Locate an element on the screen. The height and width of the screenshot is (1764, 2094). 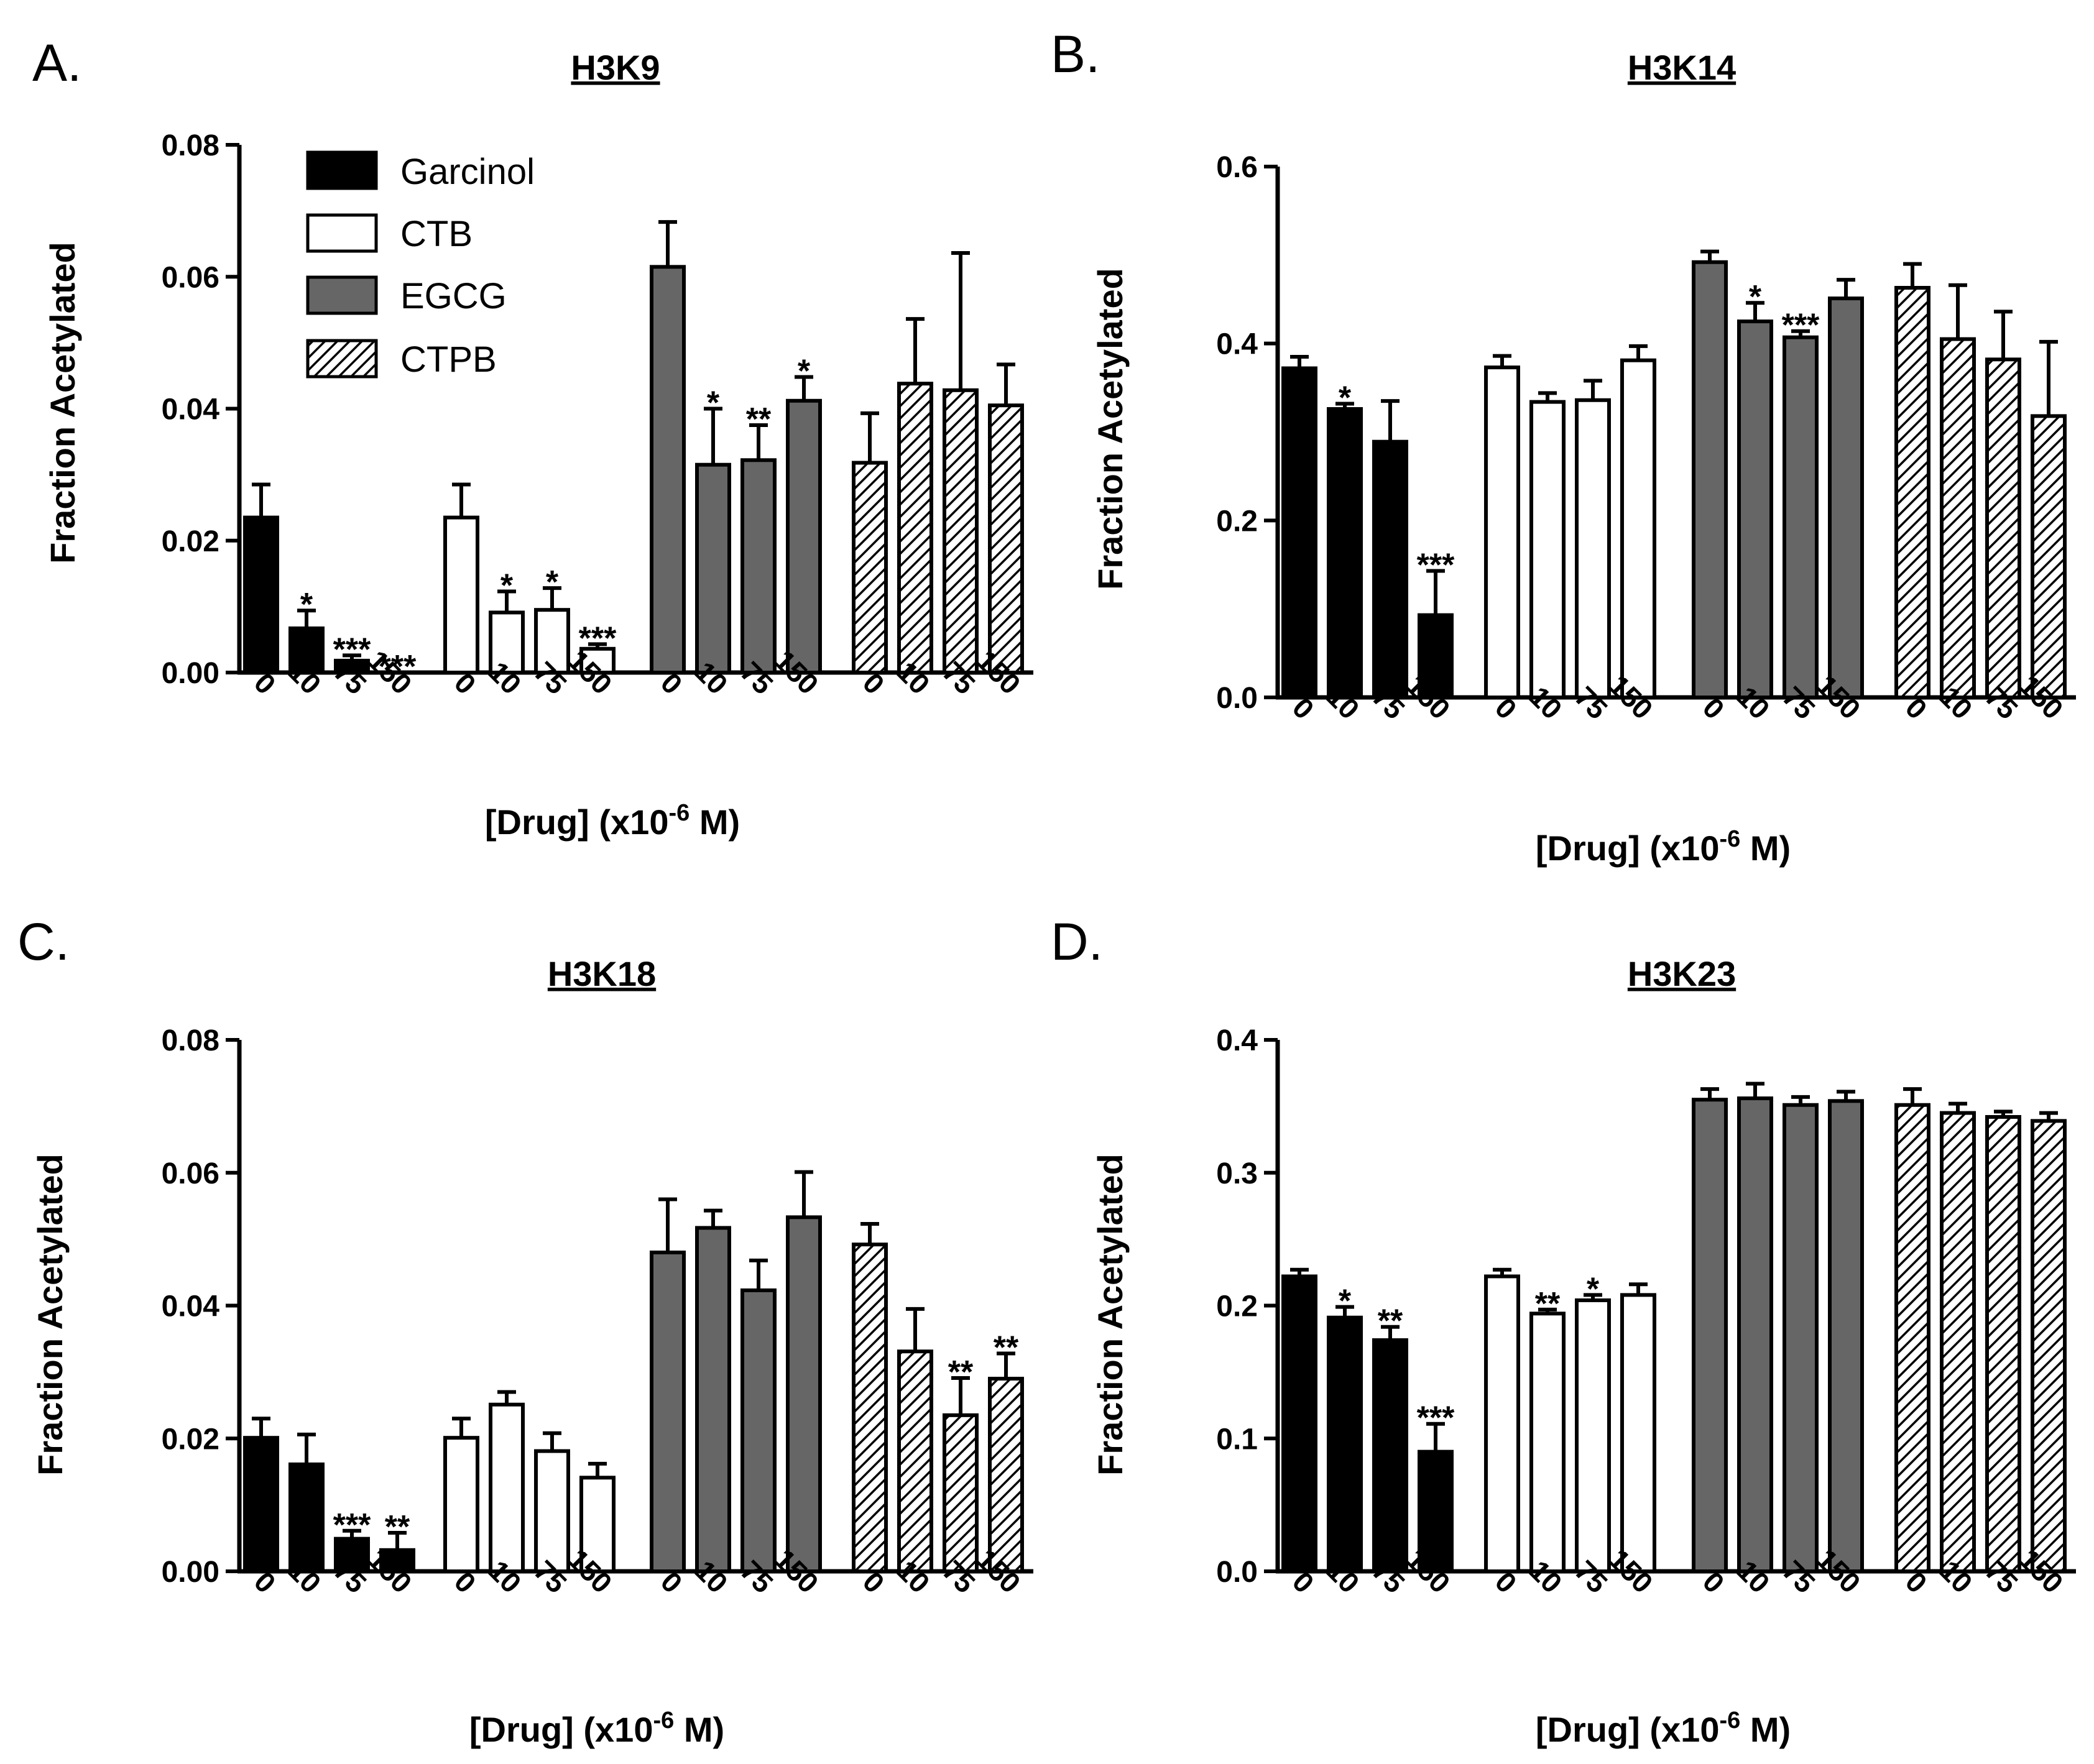
chart-title: H3K14 is located at coordinates (1682, 67).